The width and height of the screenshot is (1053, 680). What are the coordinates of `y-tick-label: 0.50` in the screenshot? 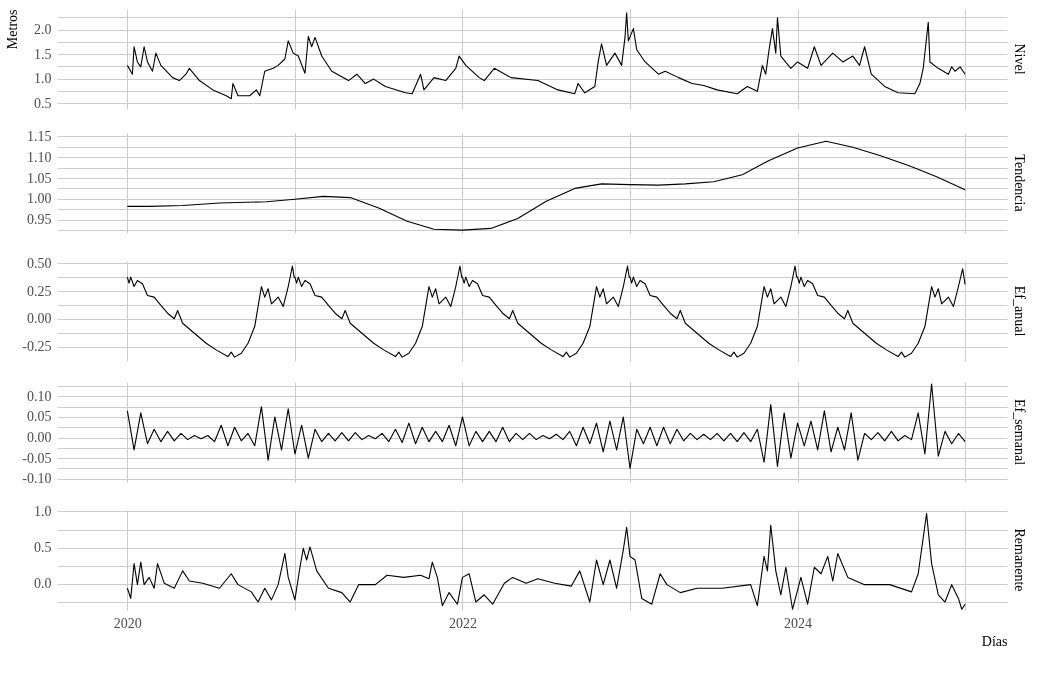 It's located at (39, 263).